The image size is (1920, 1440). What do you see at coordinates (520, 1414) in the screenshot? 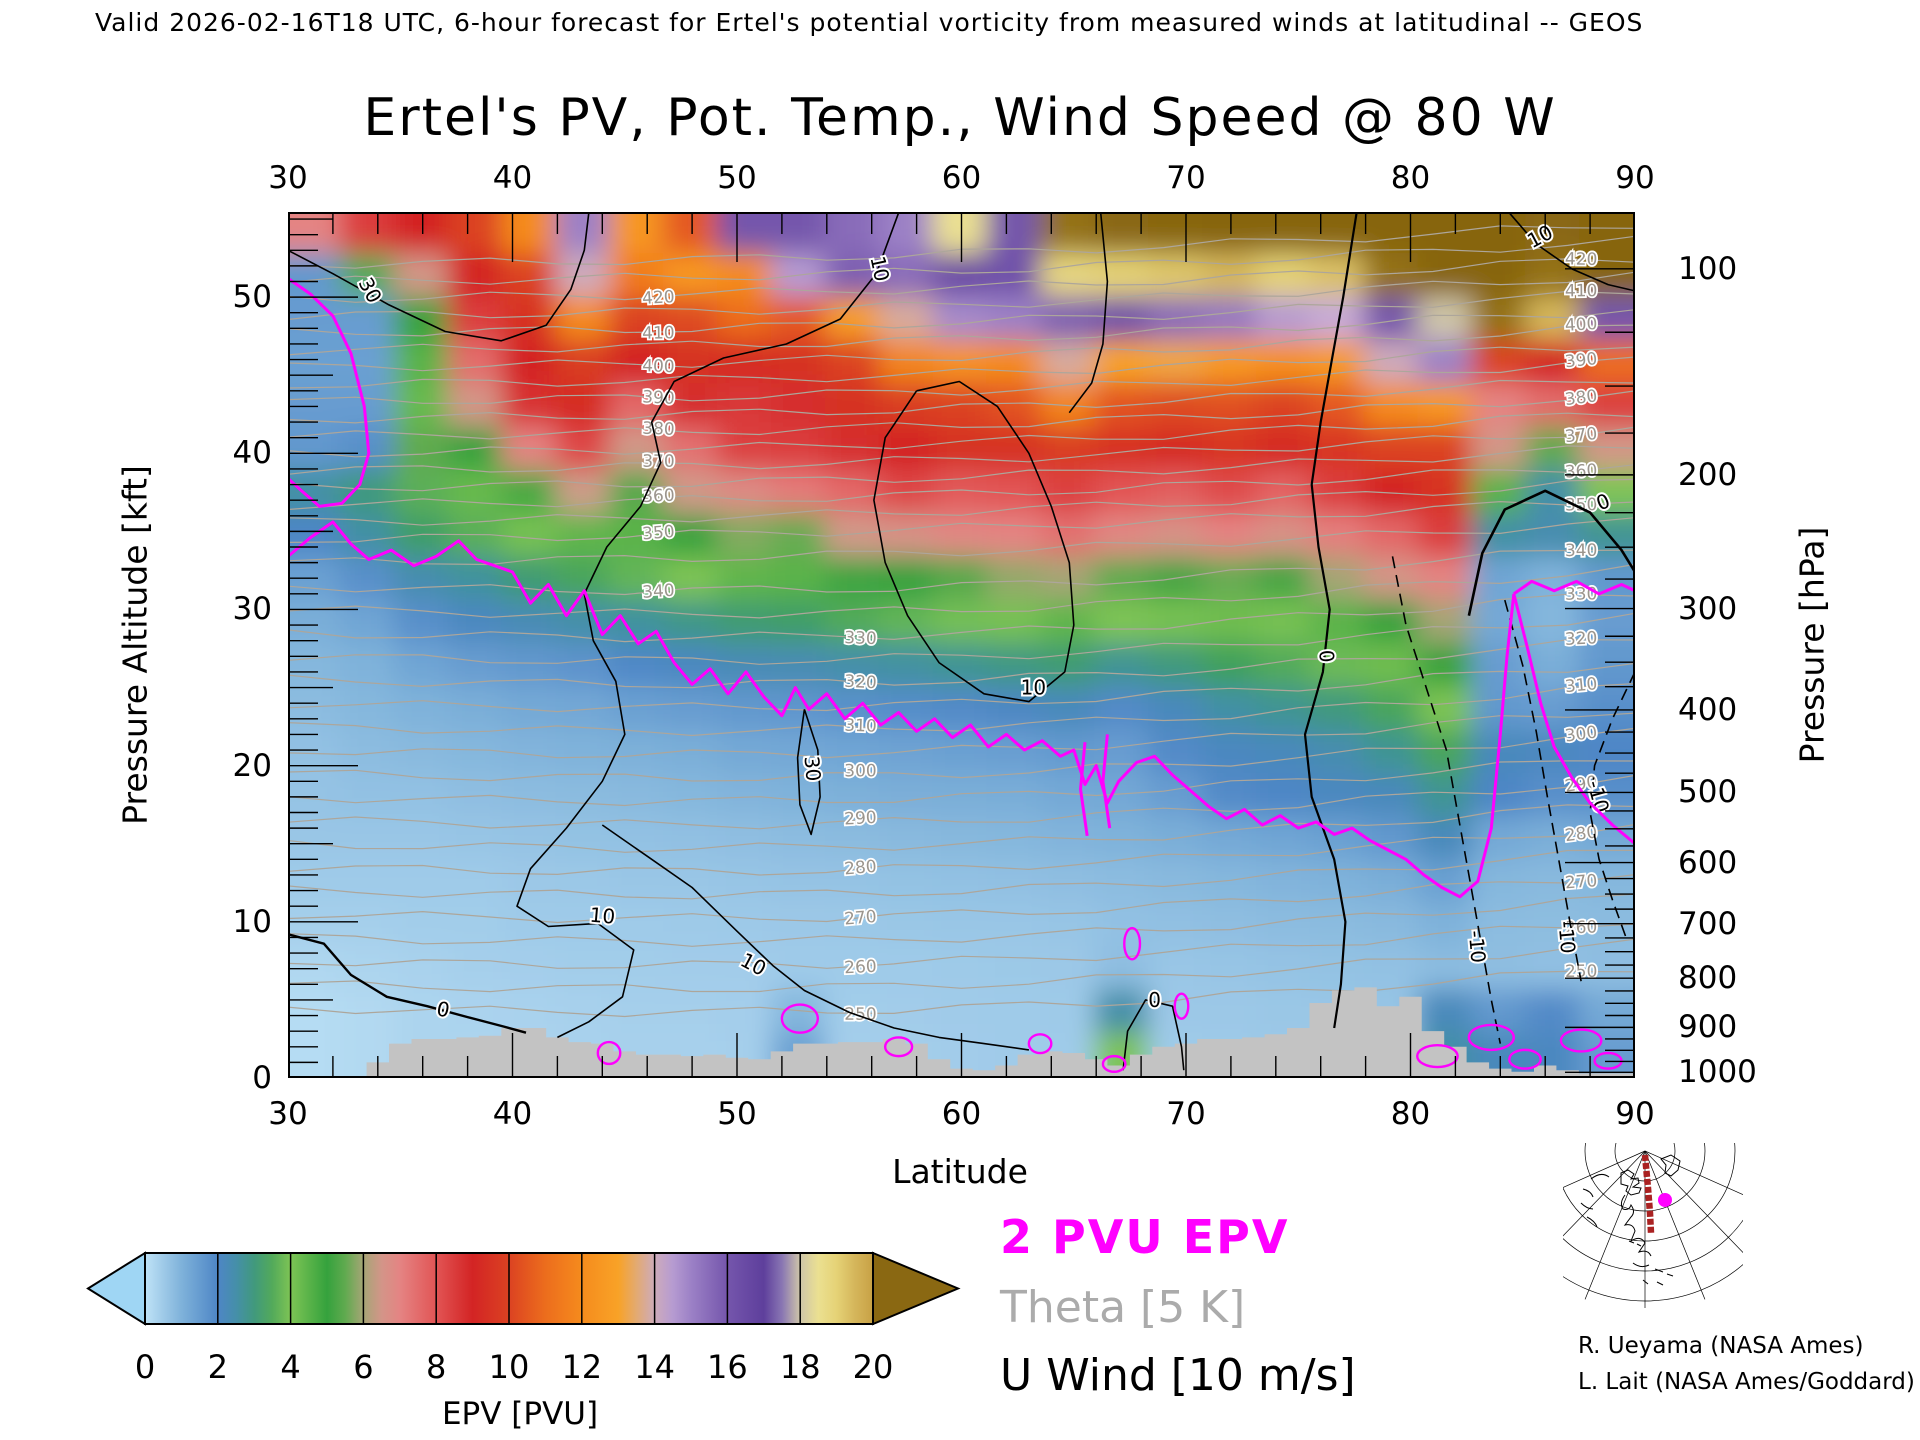
I see `colorbar-title: EPV [PVU]` at bounding box center [520, 1414].